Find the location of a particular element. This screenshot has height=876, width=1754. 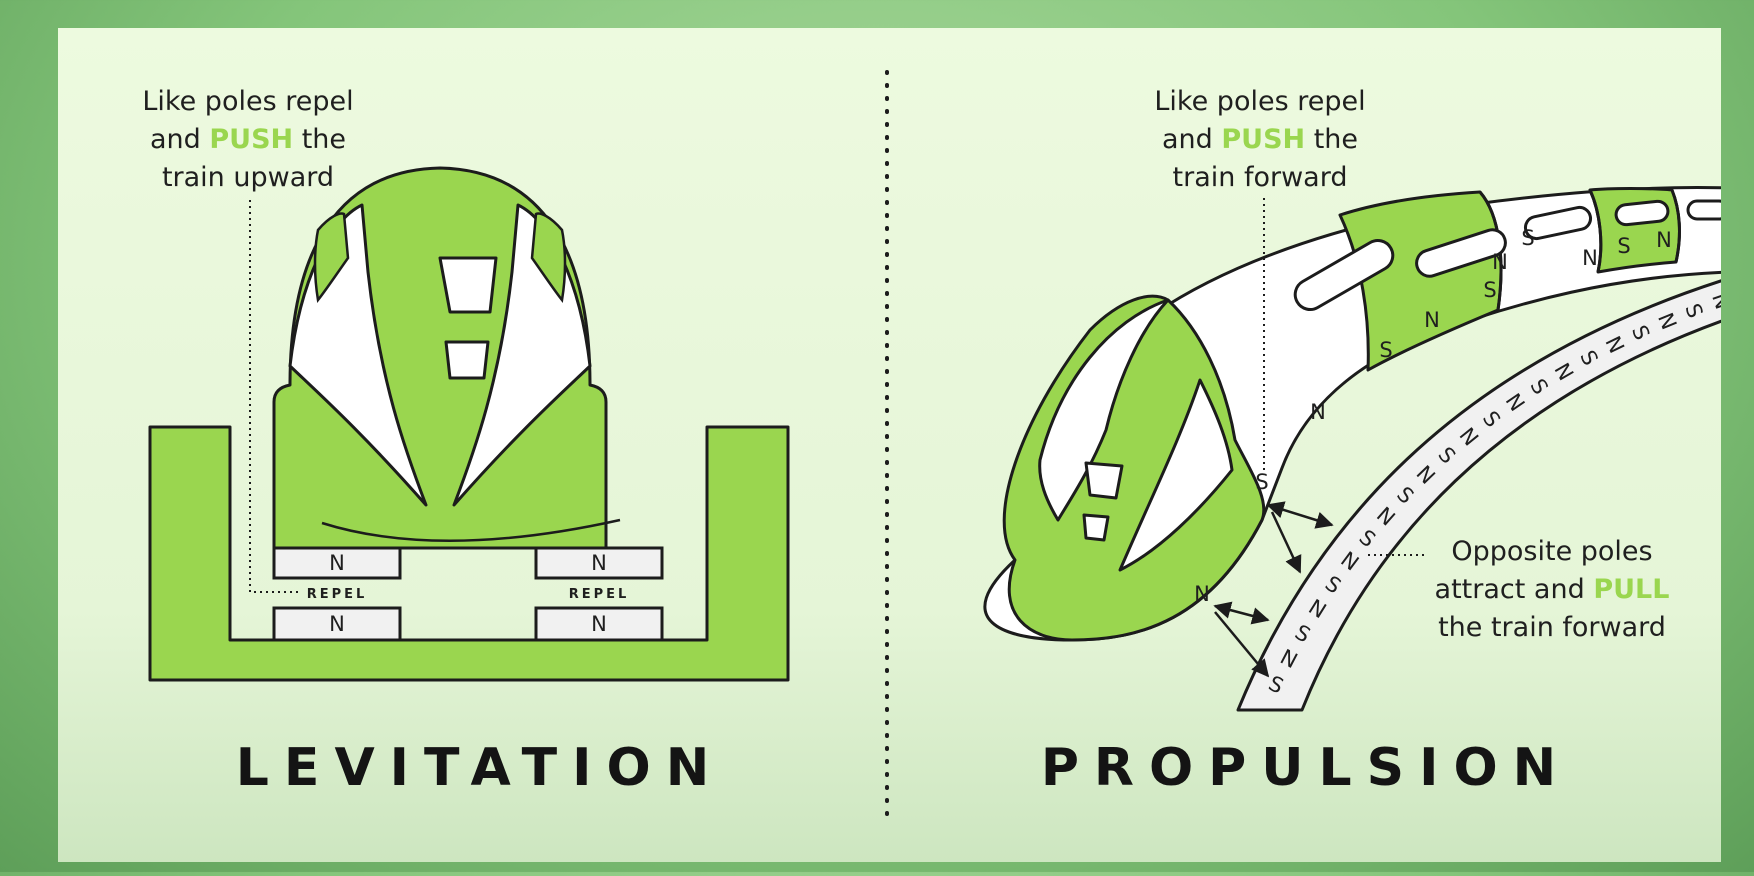

propulsion-pull-caption-line1: Opposite poles is located at coordinates (1551, 551).